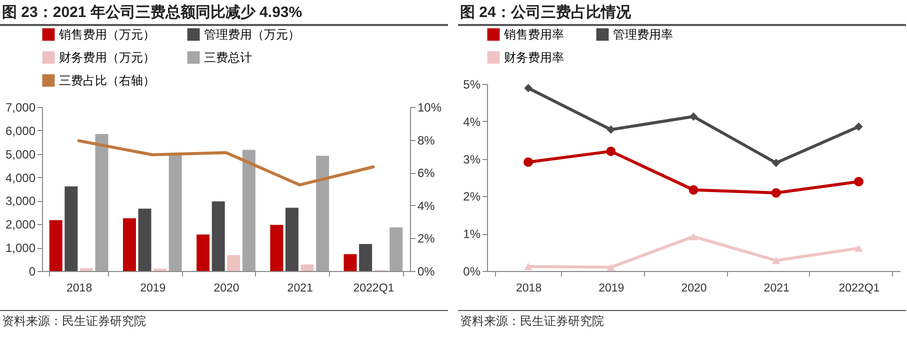  I want to click on legend-label: 销售费用率, so click(533, 35).